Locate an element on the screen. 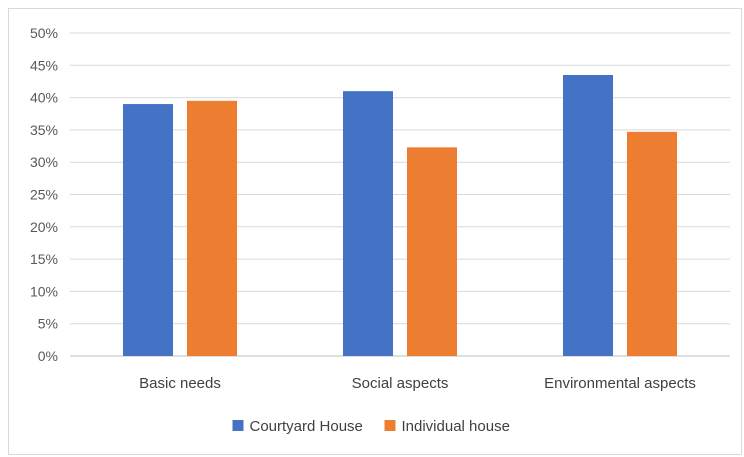  bar-courtyard-house-environmental-aspects is located at coordinates (588, 215).